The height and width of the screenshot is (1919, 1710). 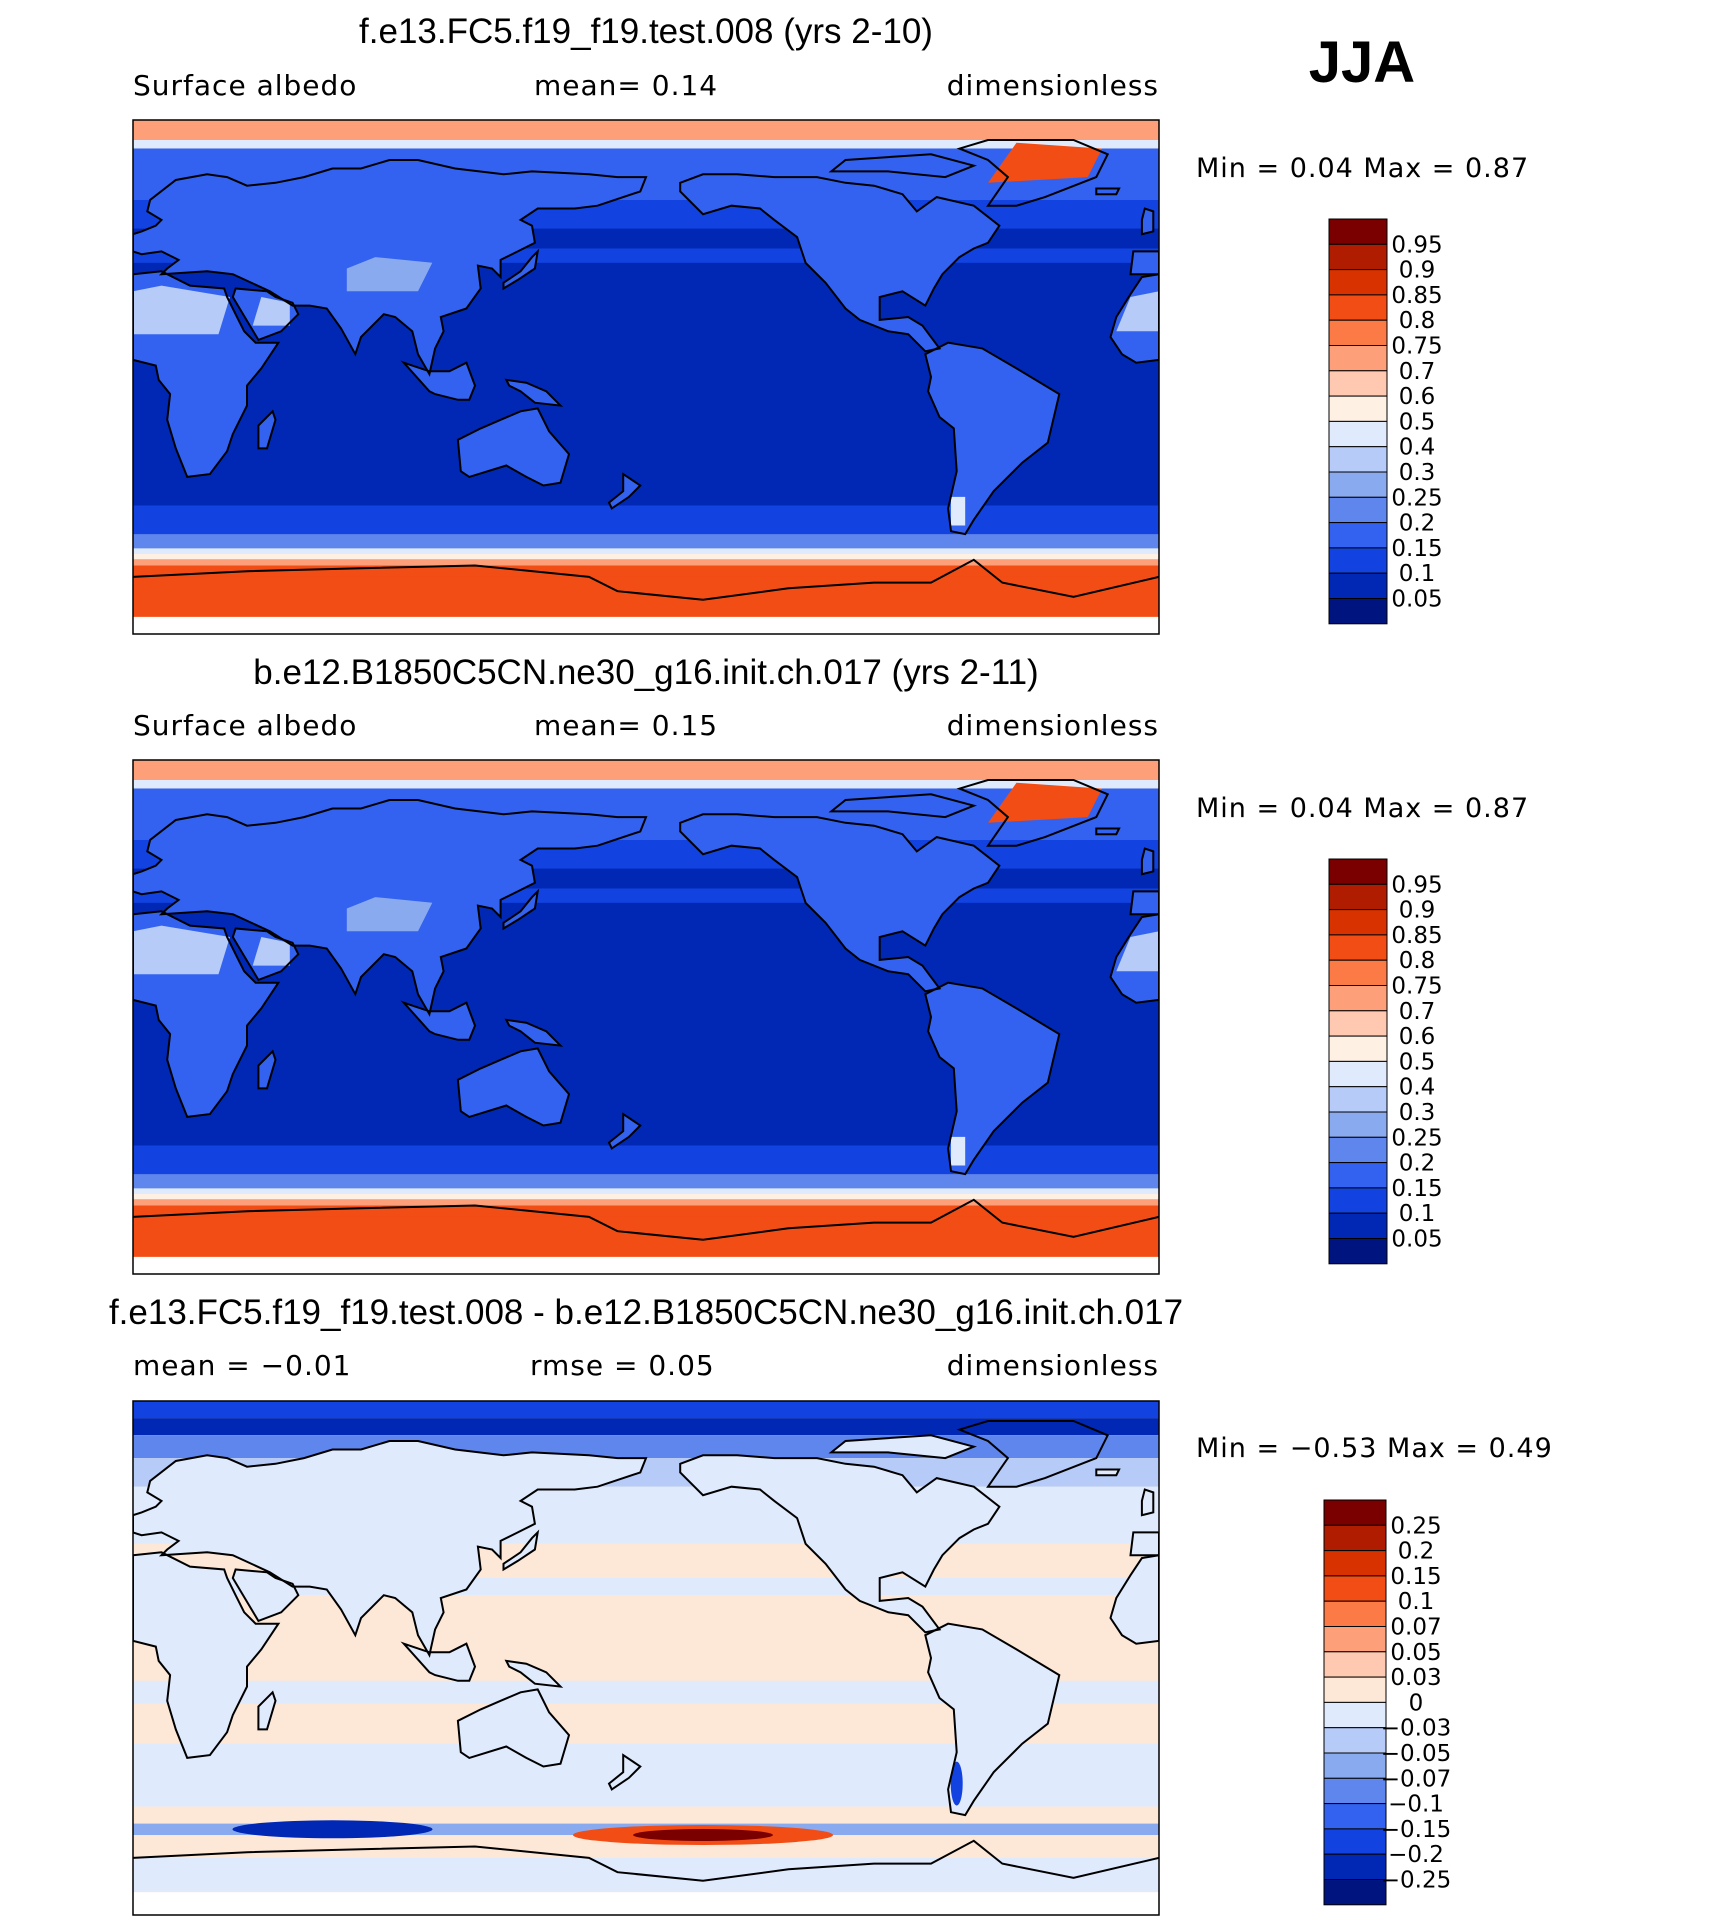 What do you see at coordinates (1417, 1012) in the screenshot?
I see `colorbar-tick-label: 0.7` at bounding box center [1417, 1012].